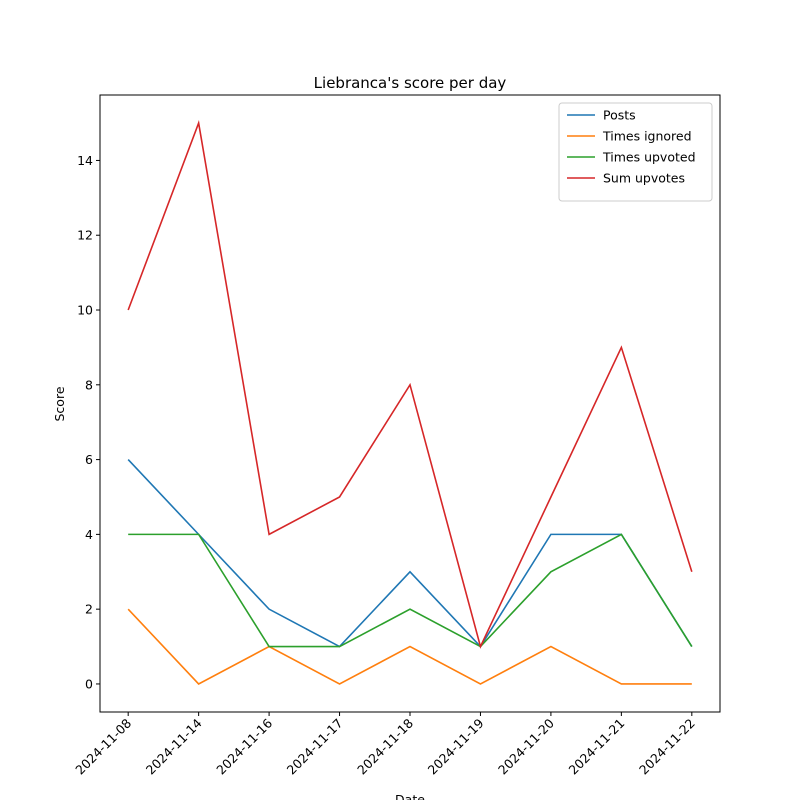 The image size is (800, 800). I want to click on x-tick-label: 2024-11-19, so click(456, 746).